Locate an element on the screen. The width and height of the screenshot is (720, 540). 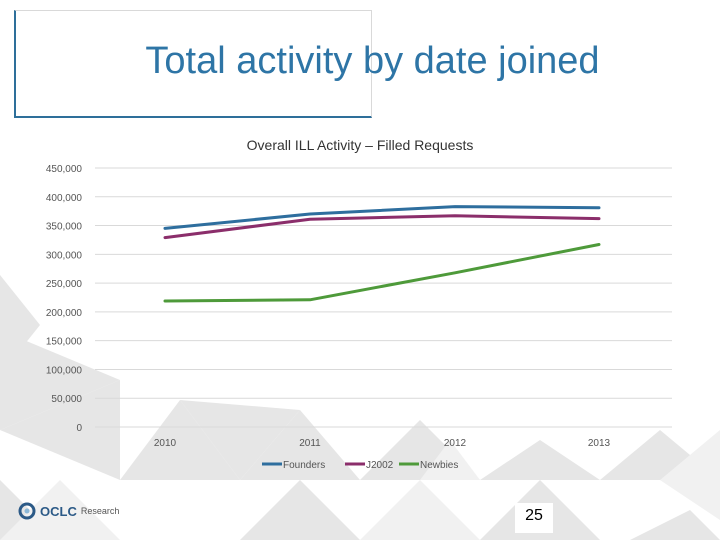
logo-text: OCLC is located at coordinates (58, 511).